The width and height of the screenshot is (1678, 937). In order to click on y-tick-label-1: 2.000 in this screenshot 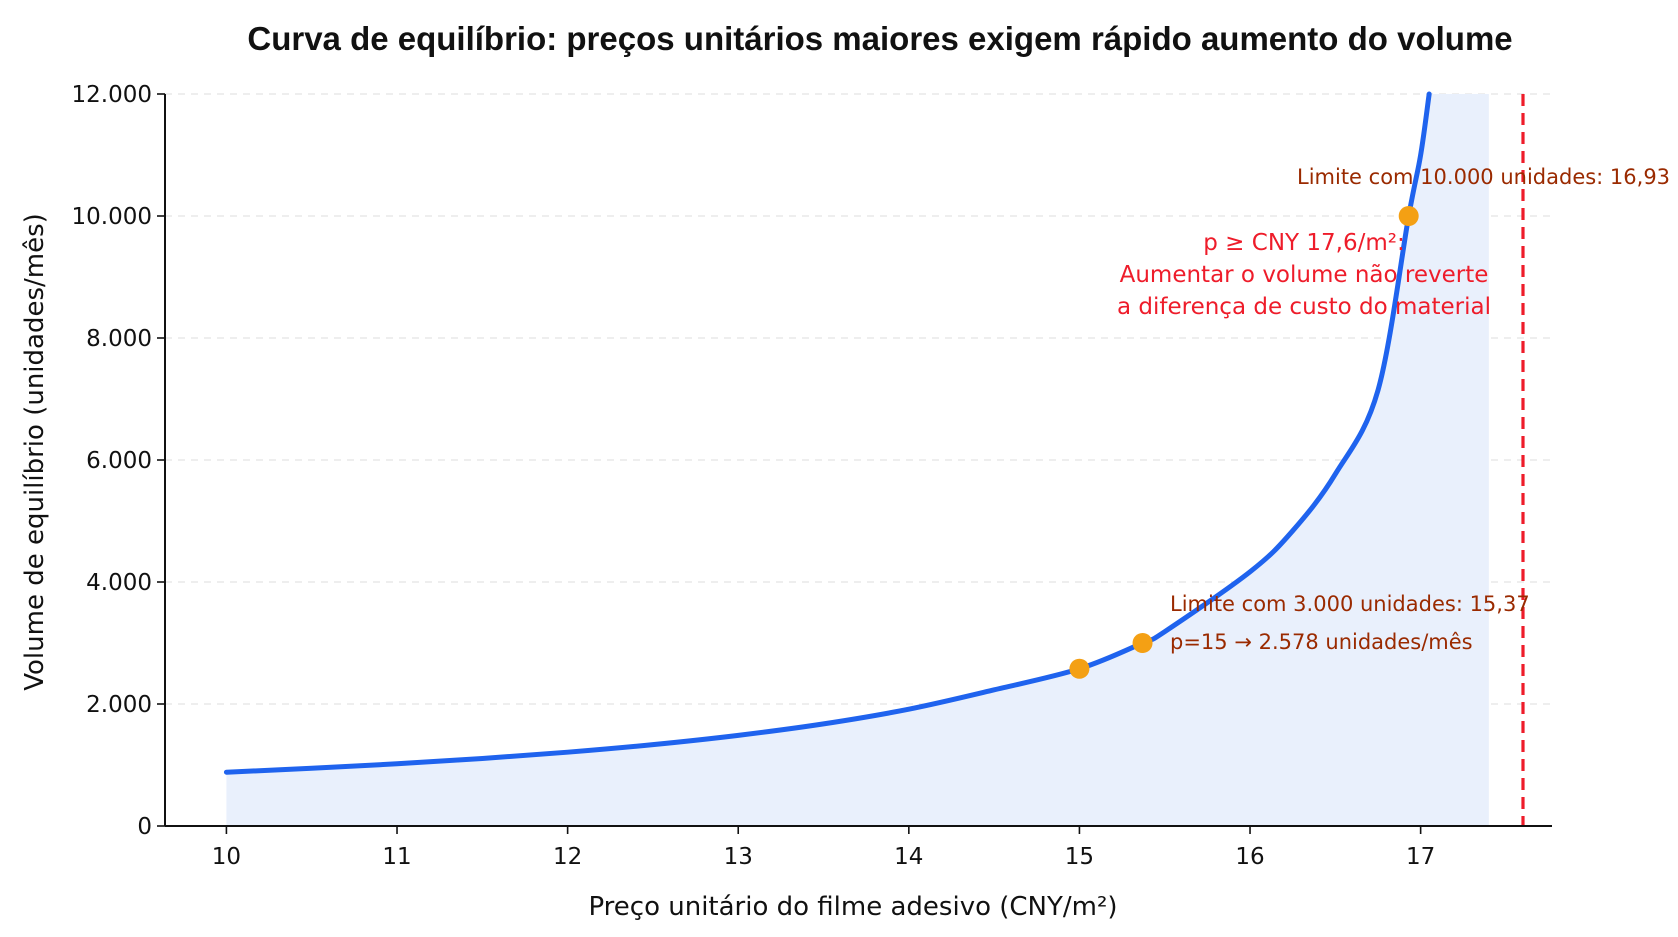, I will do `click(119, 705)`.